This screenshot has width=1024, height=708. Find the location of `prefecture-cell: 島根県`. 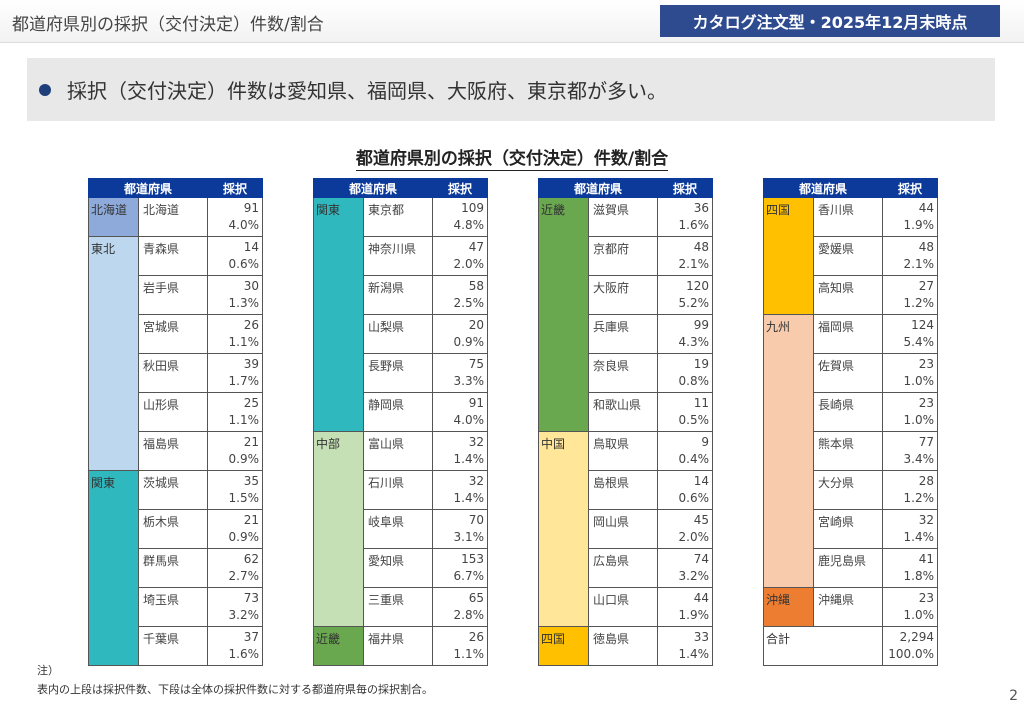

prefecture-cell: 島根県 is located at coordinates (623, 490).